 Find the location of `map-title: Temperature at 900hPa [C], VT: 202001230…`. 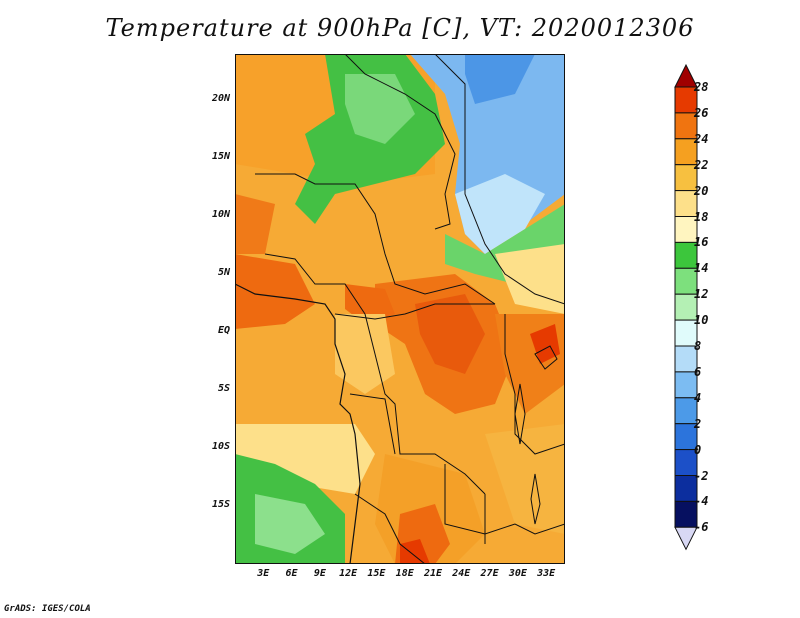

map-title: Temperature at 900hPa [C], VT: 202001230… is located at coordinates (400, 28).